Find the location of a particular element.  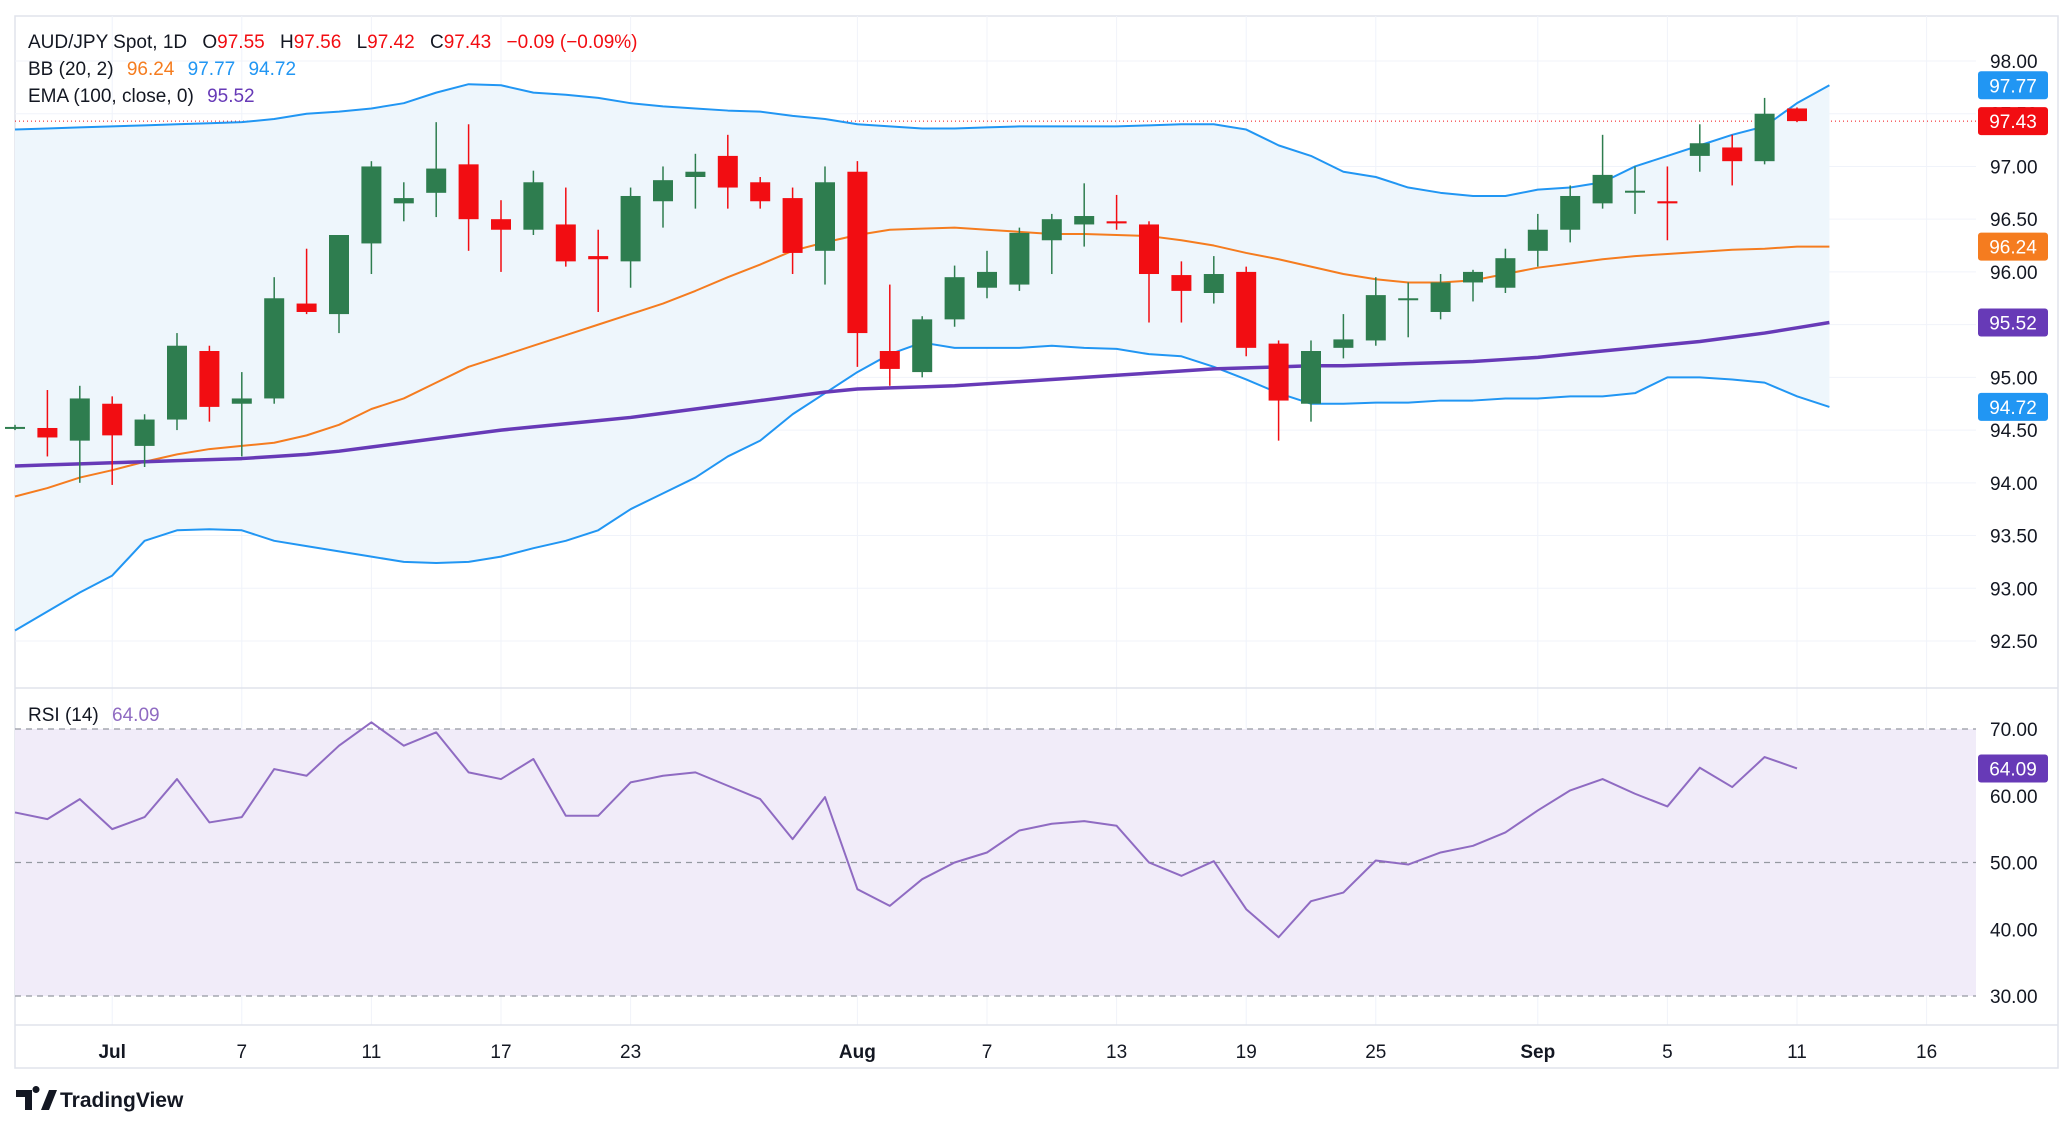

rsi-legend-value: 64.09 is located at coordinates (136, 715).